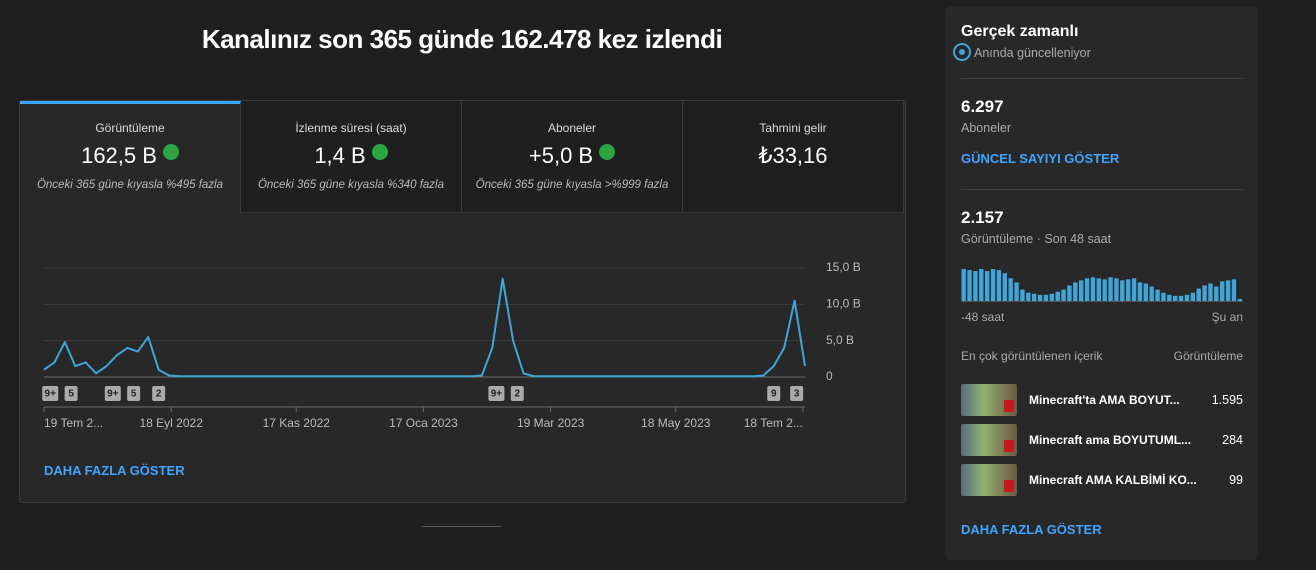 This screenshot has width=1316, height=570. I want to click on metric-value: +5,0 B, so click(572, 156).